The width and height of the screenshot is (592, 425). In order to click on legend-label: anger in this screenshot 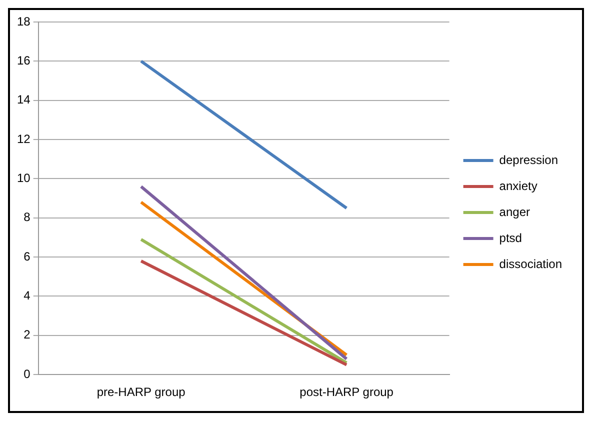, I will do `click(514, 211)`.